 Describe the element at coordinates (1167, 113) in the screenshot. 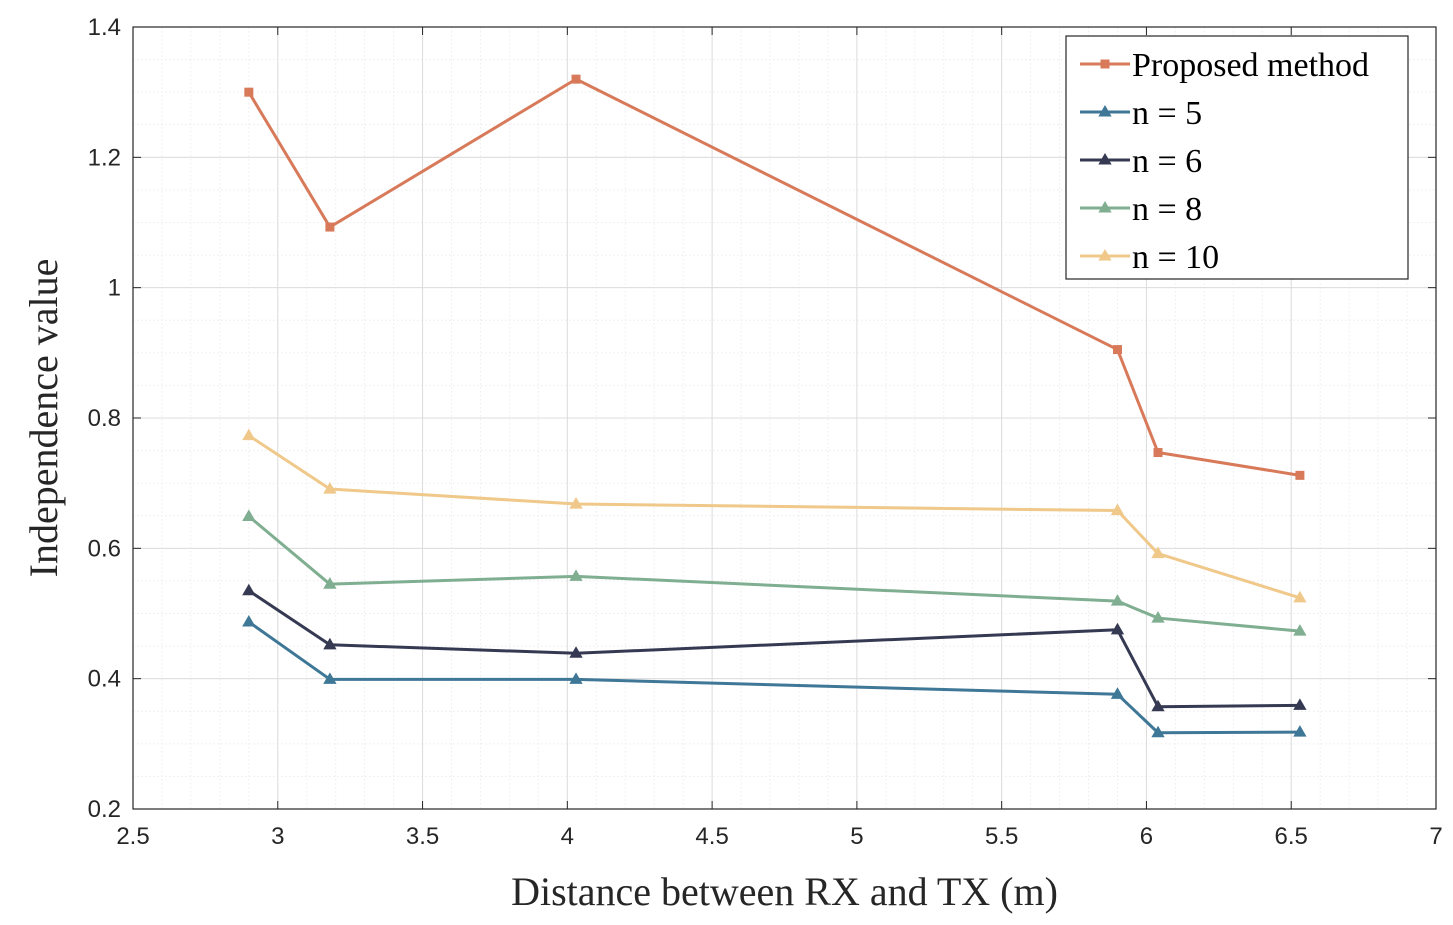

I see `legend-label-n-5: n = 5` at that location.